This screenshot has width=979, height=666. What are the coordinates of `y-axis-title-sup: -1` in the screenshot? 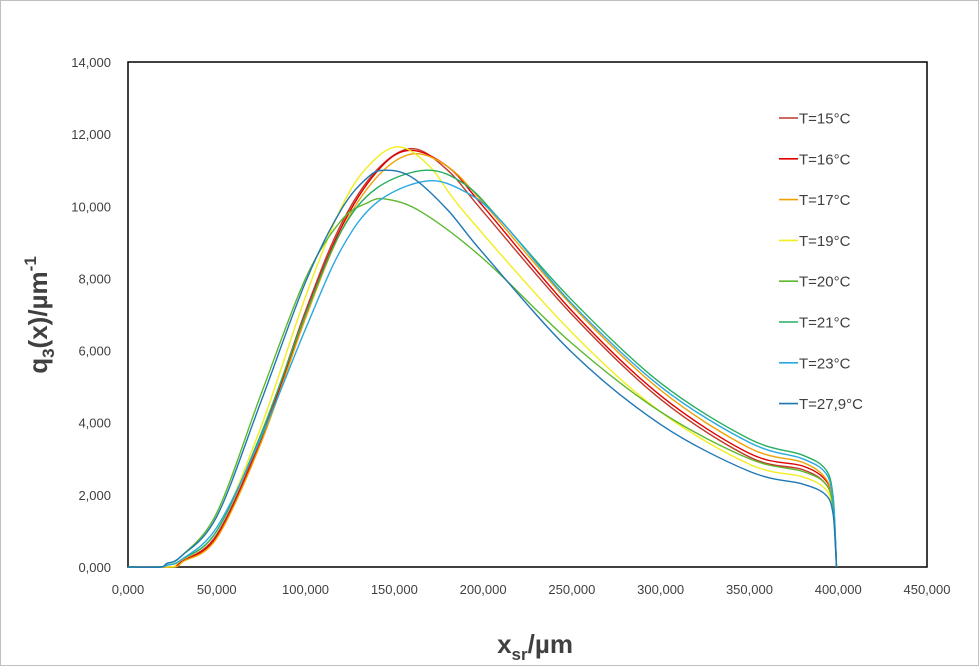 It's located at (30, 263).